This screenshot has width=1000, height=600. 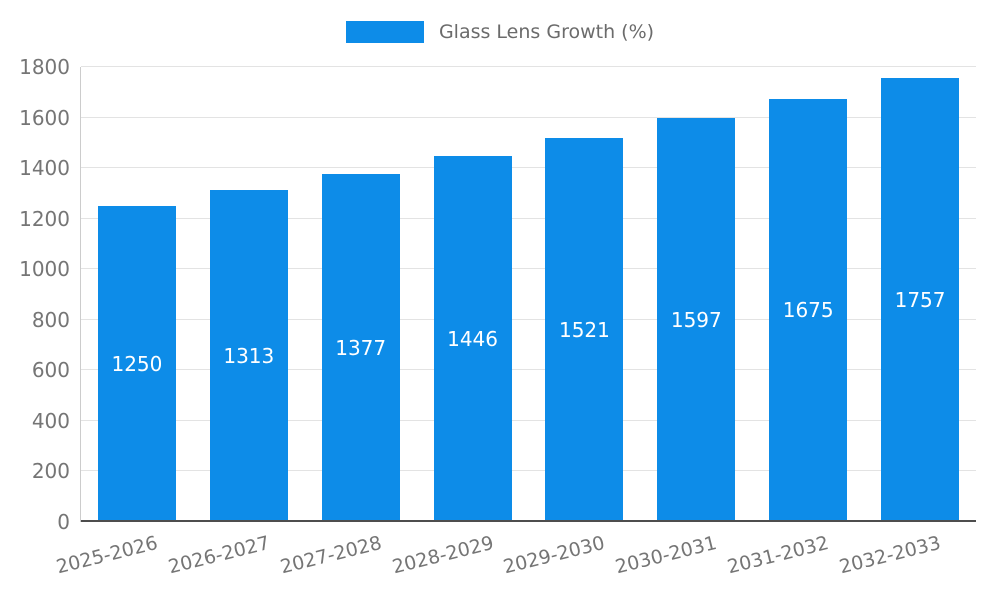 I want to click on bar: 1446, so click(x=472, y=339).